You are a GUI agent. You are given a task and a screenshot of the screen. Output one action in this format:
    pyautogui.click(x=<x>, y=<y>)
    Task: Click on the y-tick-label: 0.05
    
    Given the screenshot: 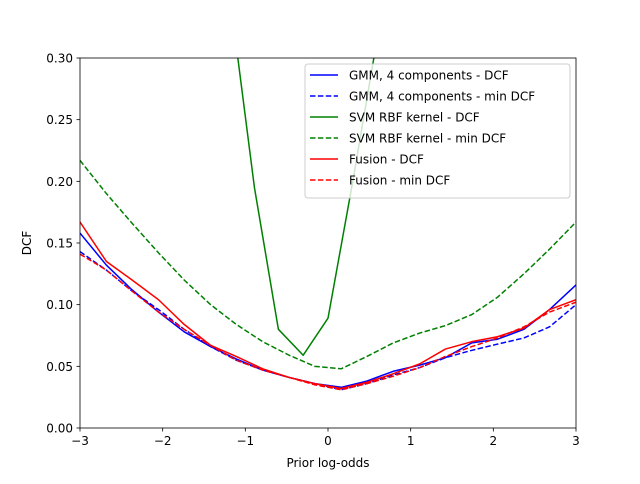 What is the action you would take?
    pyautogui.click(x=59, y=367)
    